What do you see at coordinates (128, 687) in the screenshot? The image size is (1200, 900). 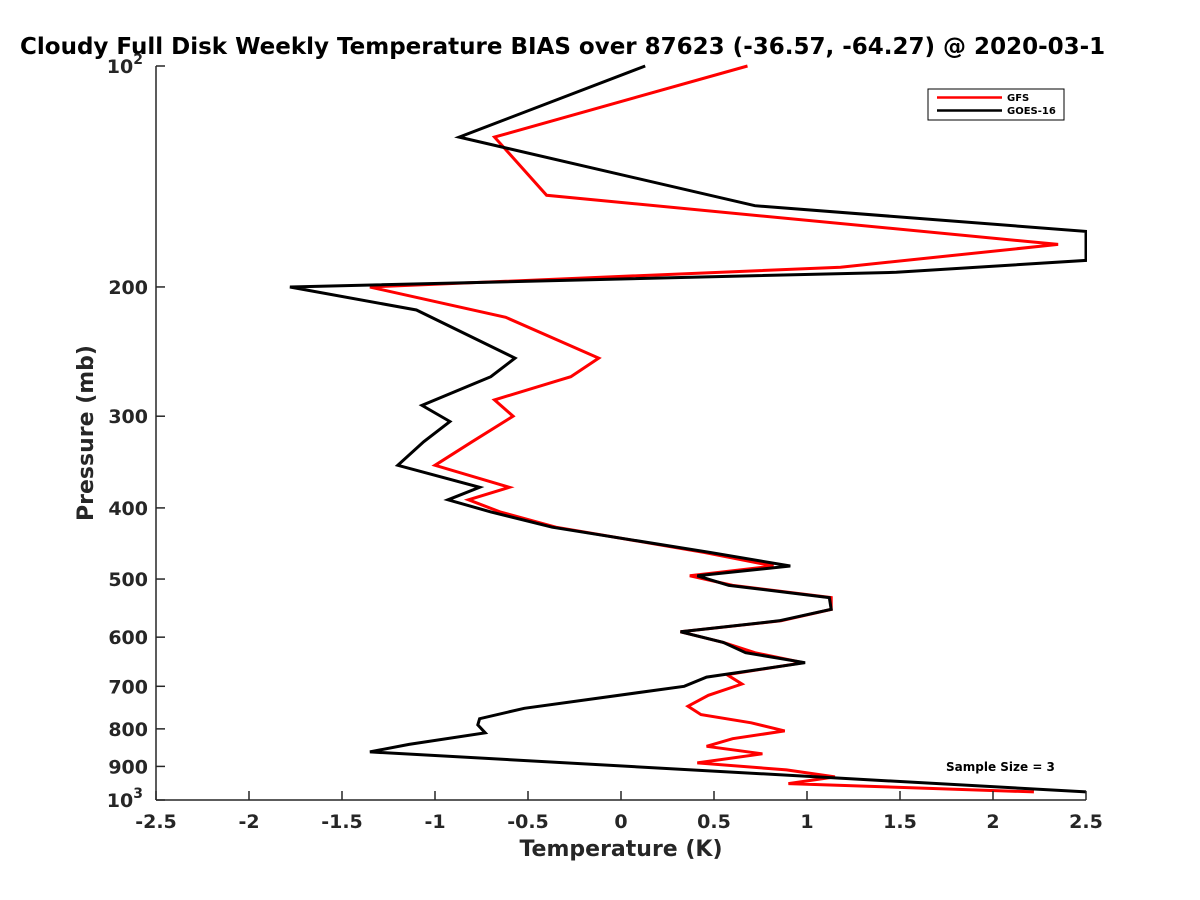 I see `y-tick-label: 700` at bounding box center [128, 687].